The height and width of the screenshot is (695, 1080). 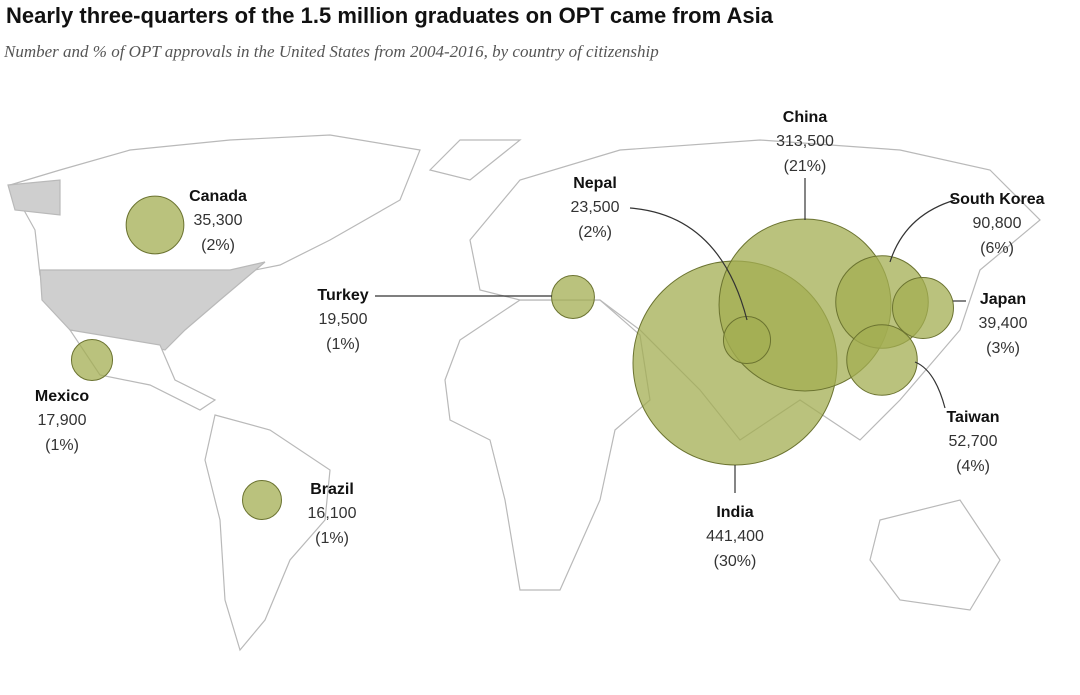 I want to click on country-label: Turkey, so click(x=342, y=295).